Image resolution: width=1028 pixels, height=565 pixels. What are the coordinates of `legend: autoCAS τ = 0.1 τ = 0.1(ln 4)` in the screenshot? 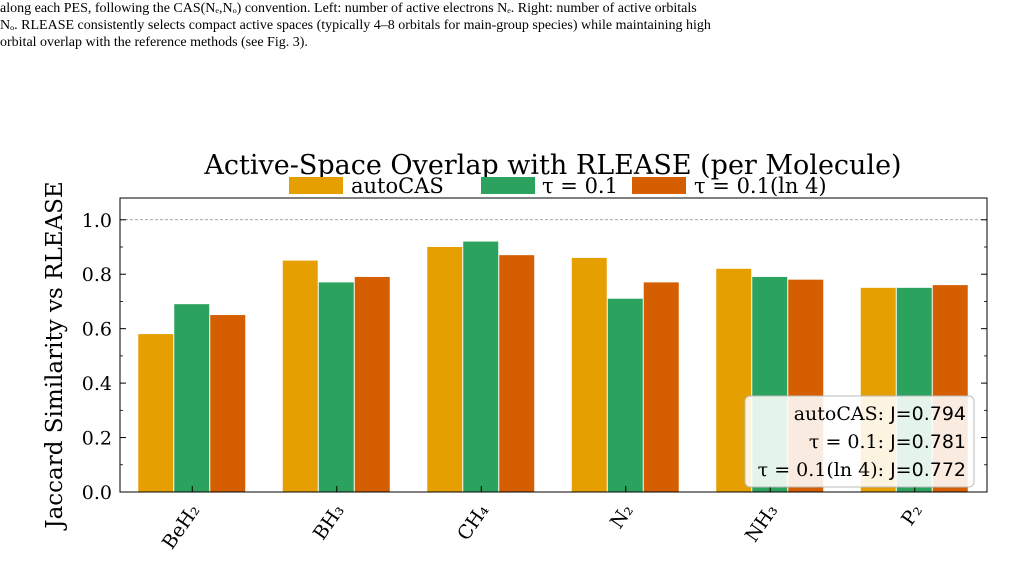 It's located at (558, 186).